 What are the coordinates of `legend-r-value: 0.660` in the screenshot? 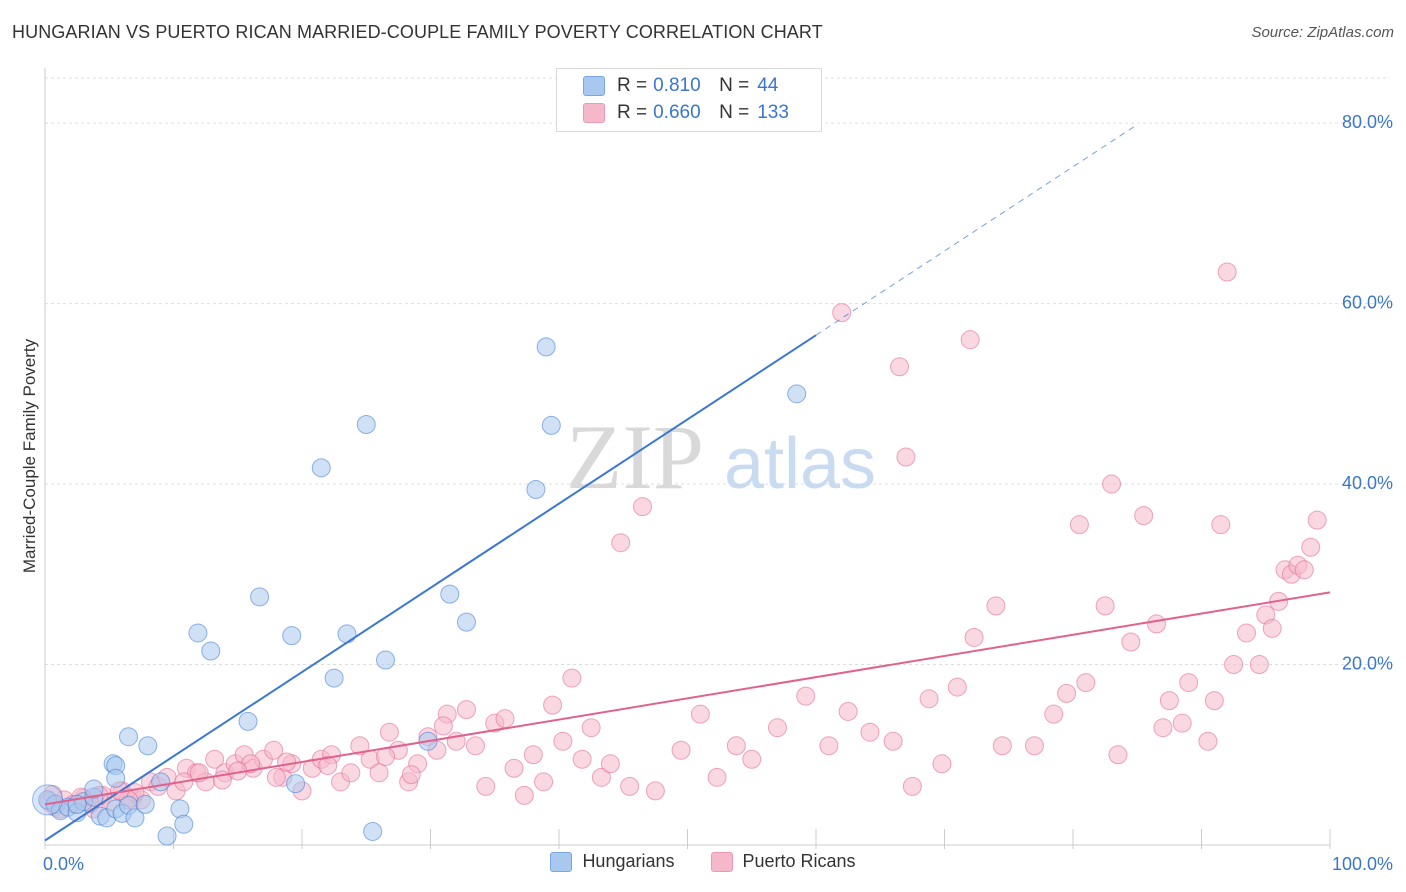 It's located at (677, 112).